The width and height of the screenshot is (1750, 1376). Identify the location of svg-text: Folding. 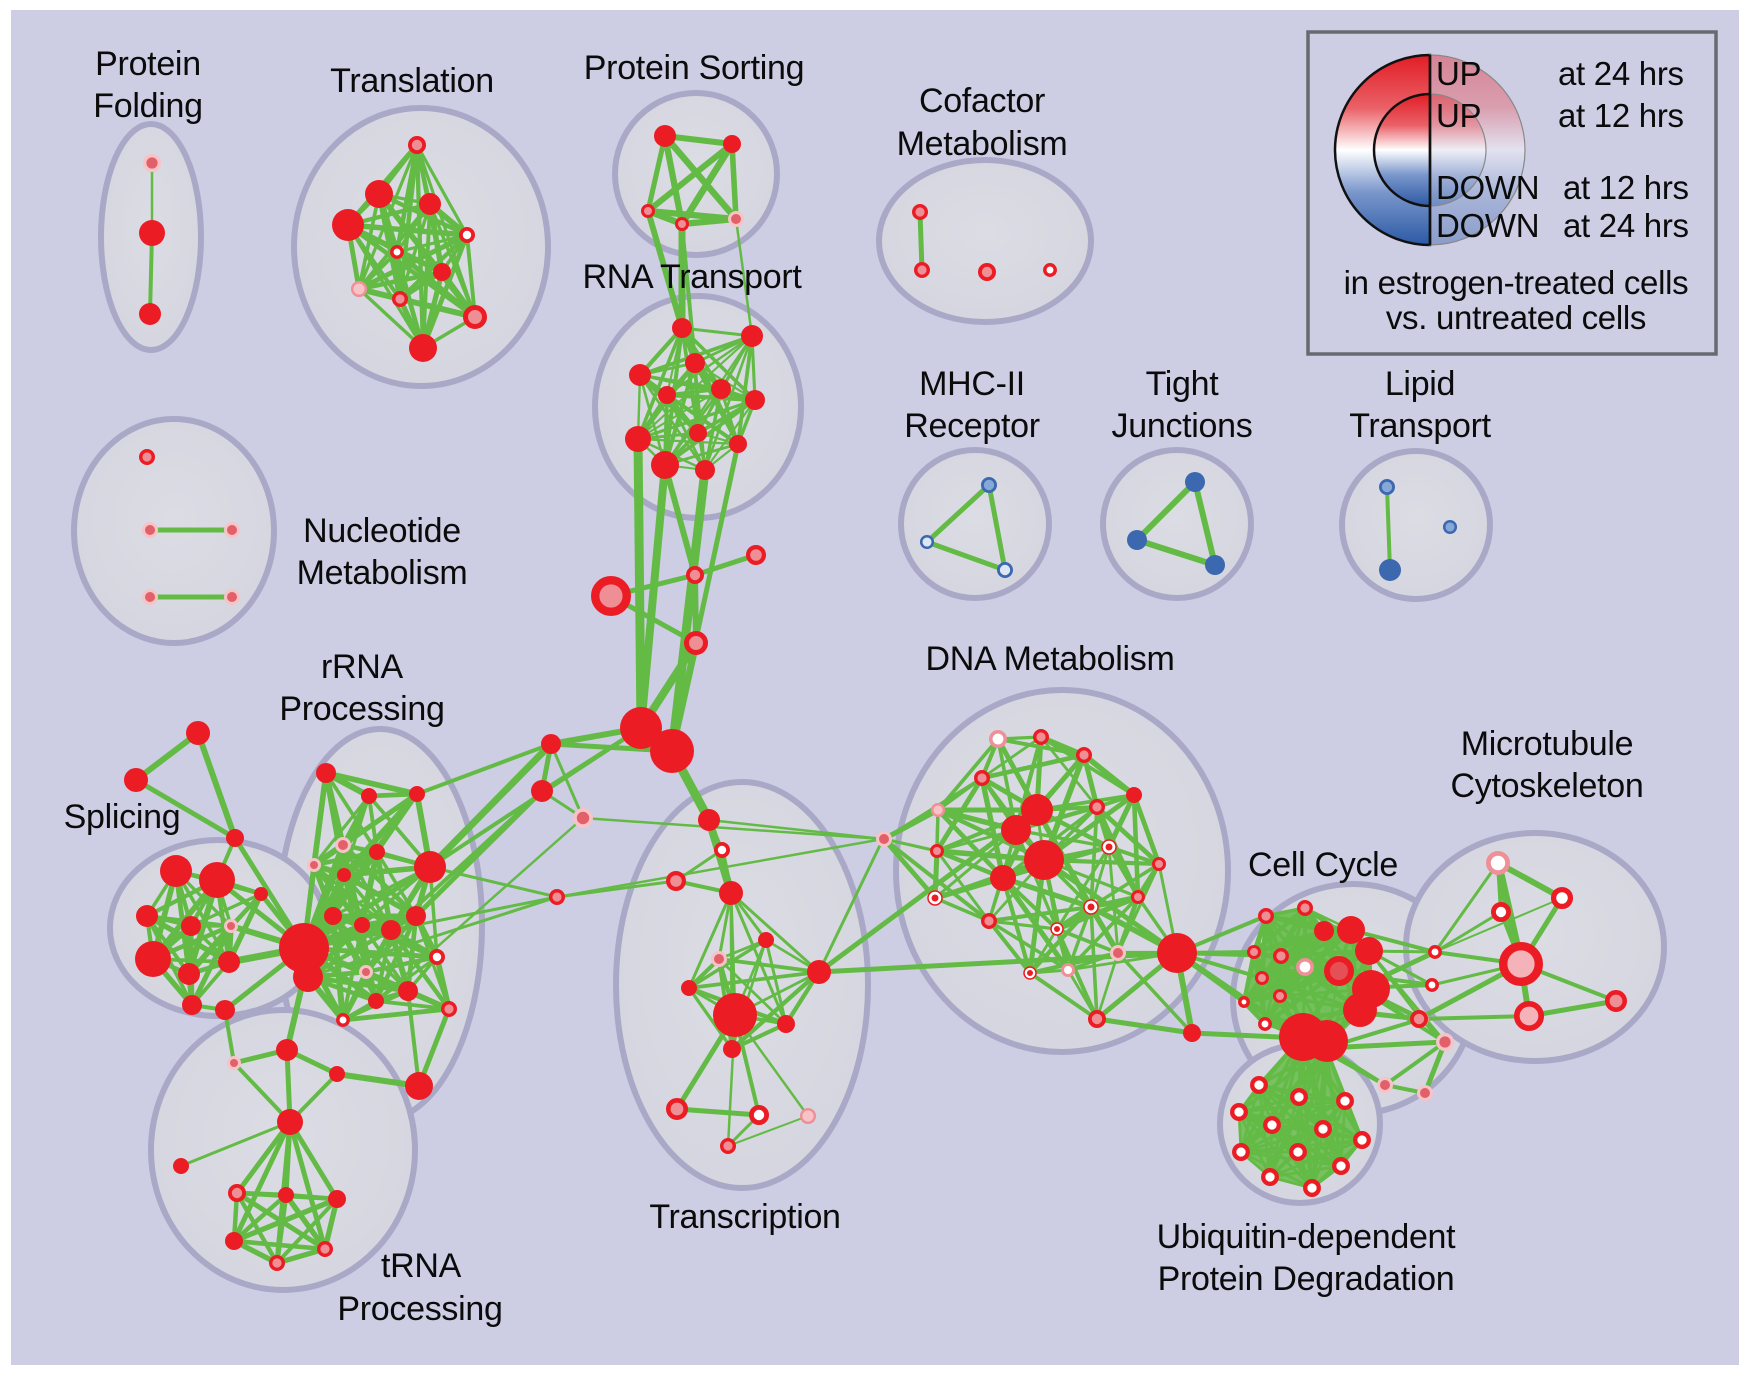
(147, 106).